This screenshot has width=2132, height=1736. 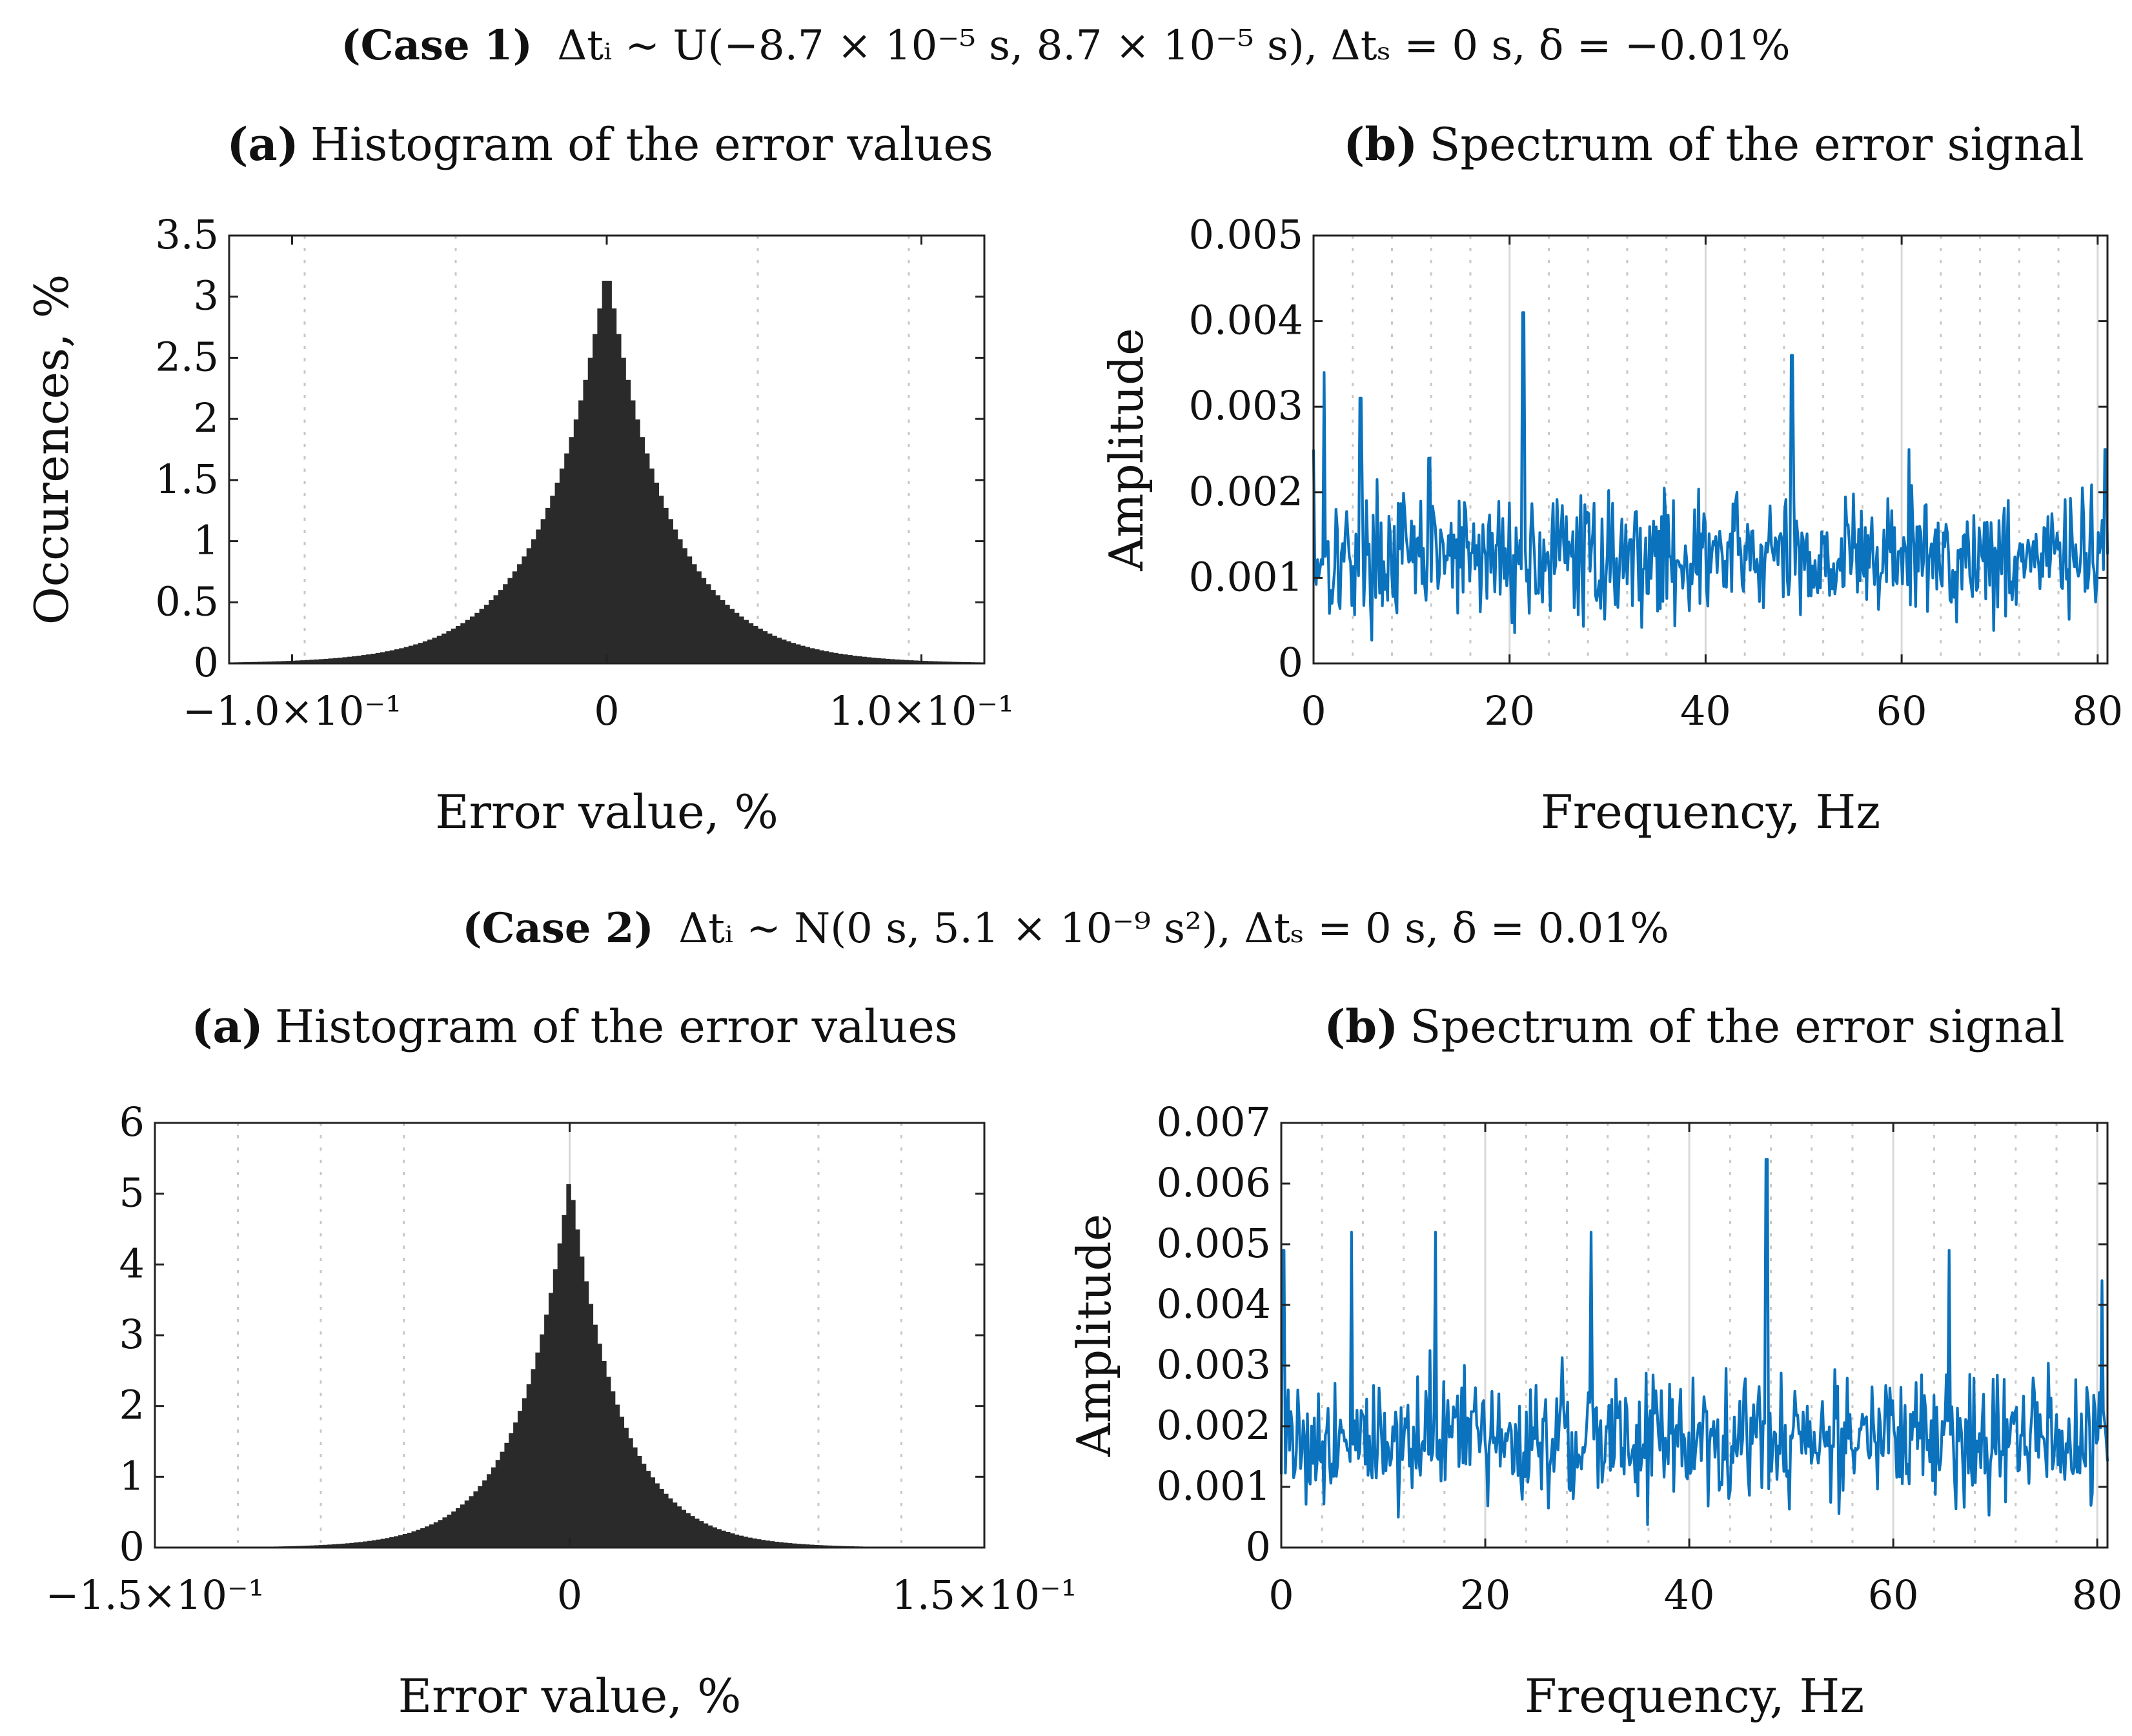 What do you see at coordinates (1126, 449) in the screenshot?
I see `case1-spec-ylabel: Amplitude` at bounding box center [1126, 449].